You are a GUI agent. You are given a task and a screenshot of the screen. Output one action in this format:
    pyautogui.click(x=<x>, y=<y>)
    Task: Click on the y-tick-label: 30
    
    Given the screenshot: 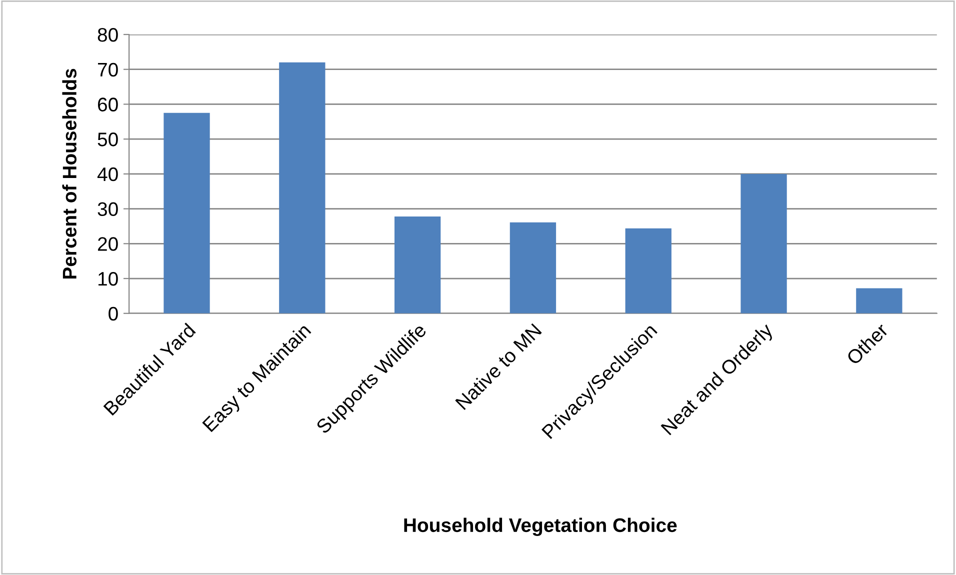 What is the action you would take?
    pyautogui.click(x=108, y=209)
    